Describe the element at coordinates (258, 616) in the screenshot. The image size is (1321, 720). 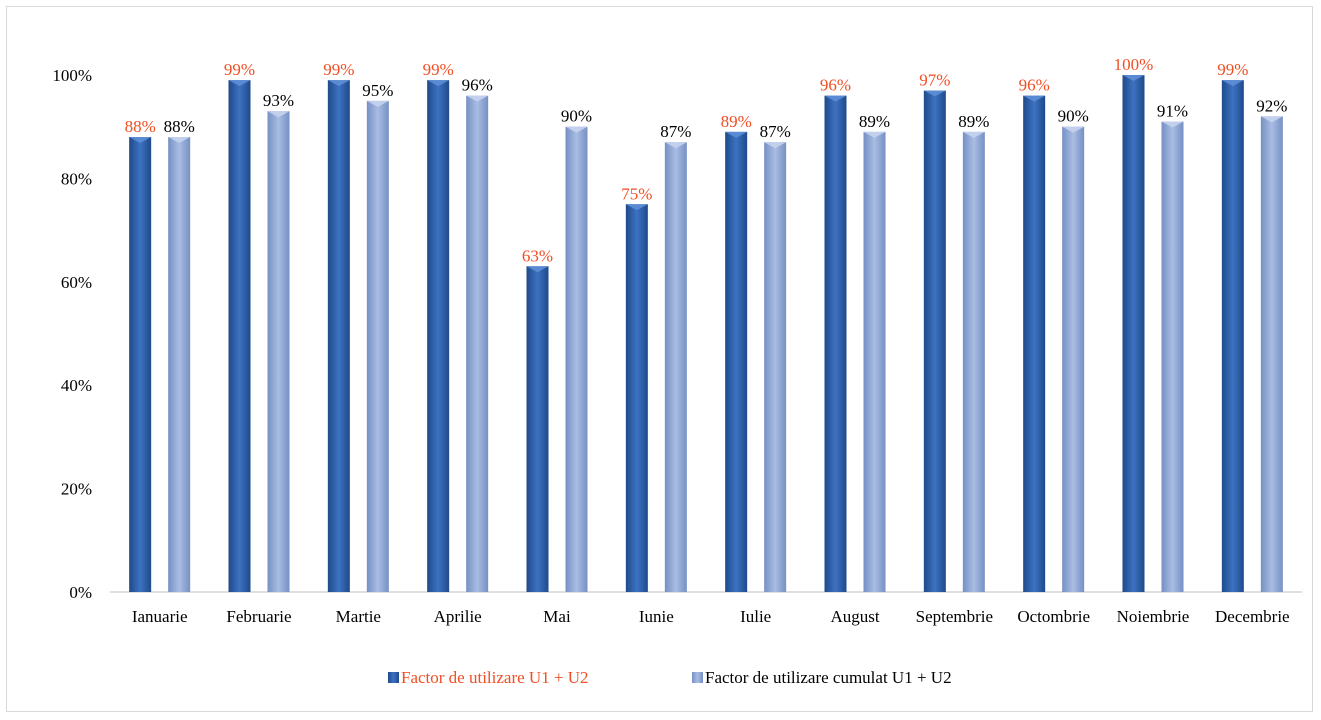
I see `x-tick-label: Februarie` at that location.